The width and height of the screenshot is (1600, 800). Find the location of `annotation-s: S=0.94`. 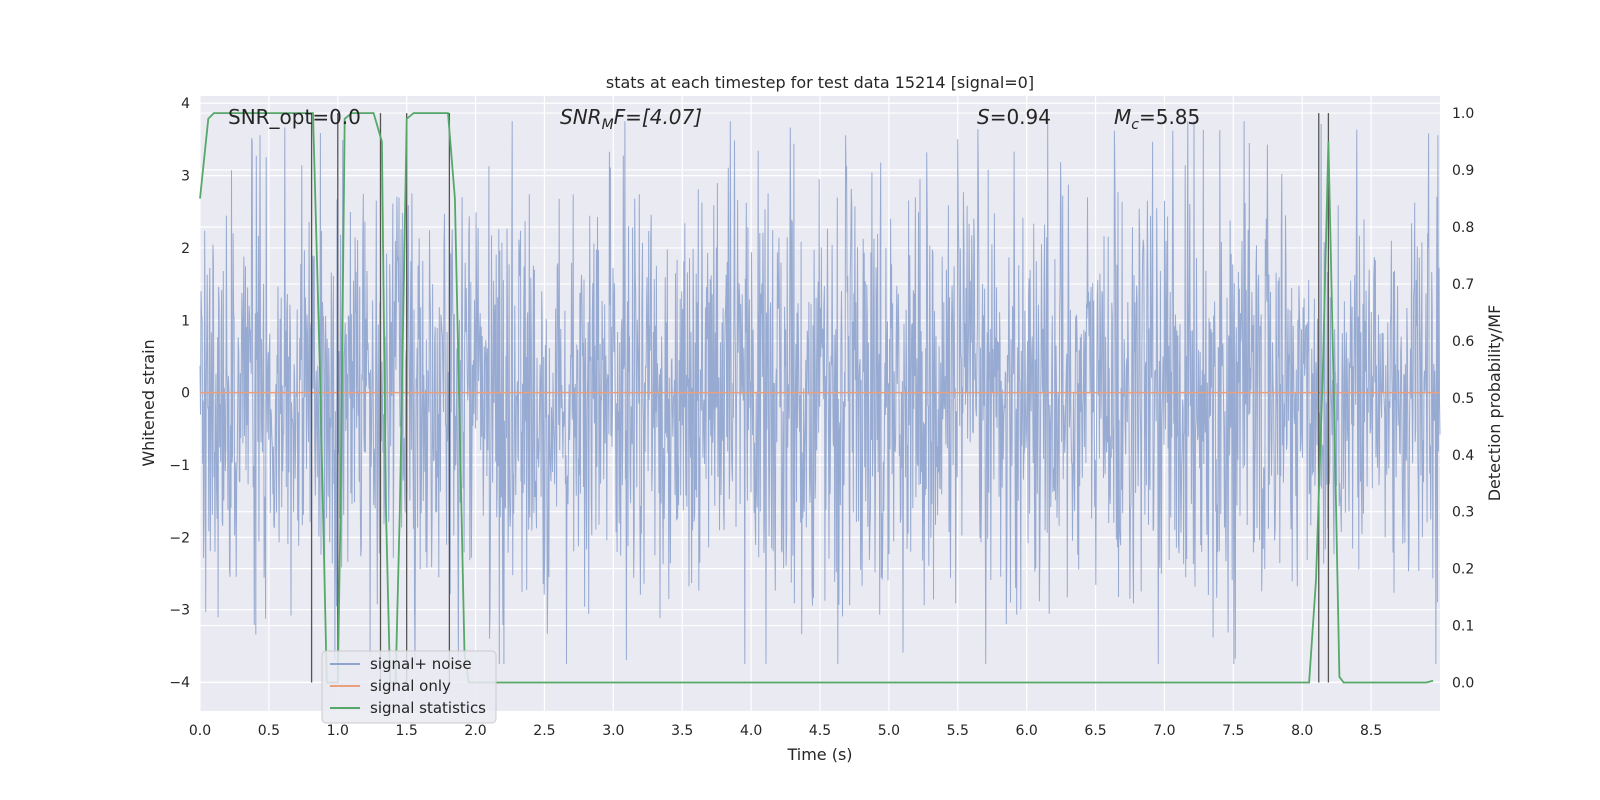

annotation-s: S=0.94 is located at coordinates (1014, 117).